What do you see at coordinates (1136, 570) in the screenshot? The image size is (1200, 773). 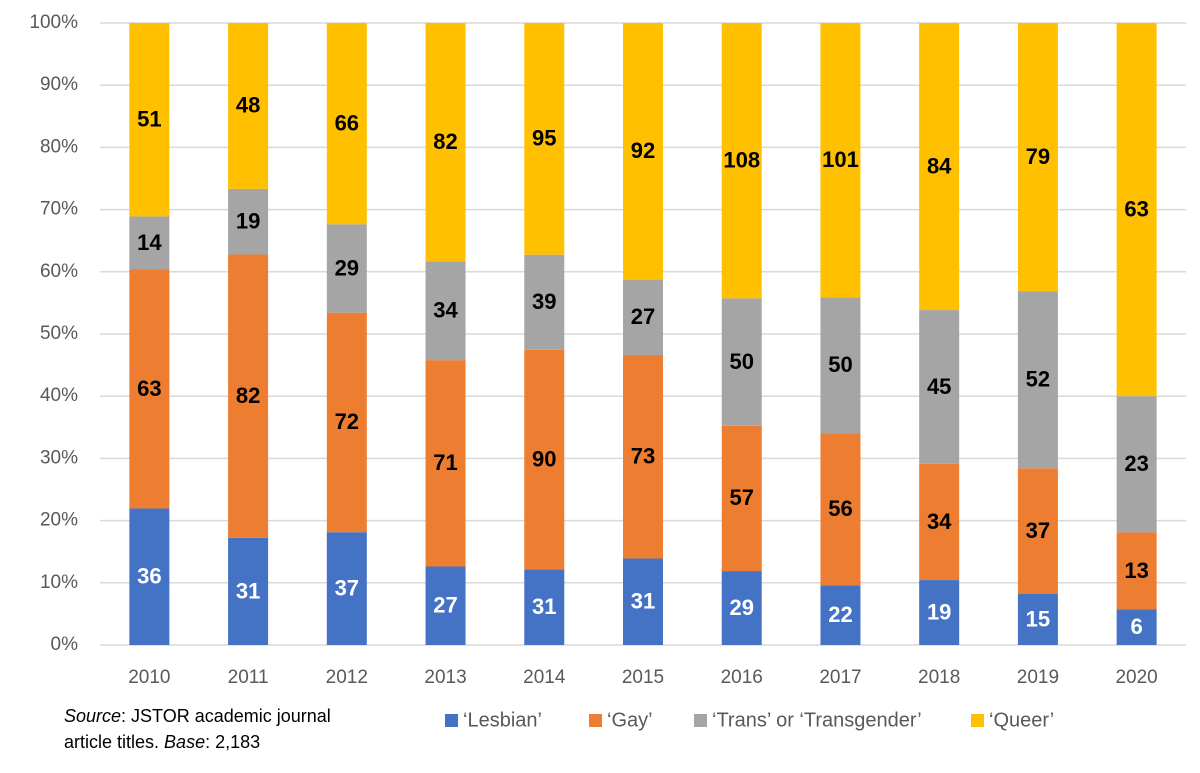 I see `data-label: 13` at bounding box center [1136, 570].